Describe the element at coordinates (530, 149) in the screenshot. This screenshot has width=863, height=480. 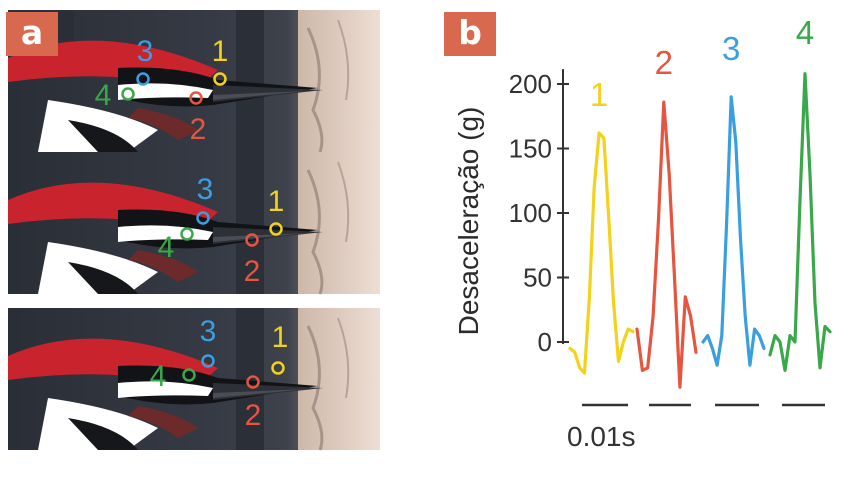
I see `y-tick-label: 150` at that location.